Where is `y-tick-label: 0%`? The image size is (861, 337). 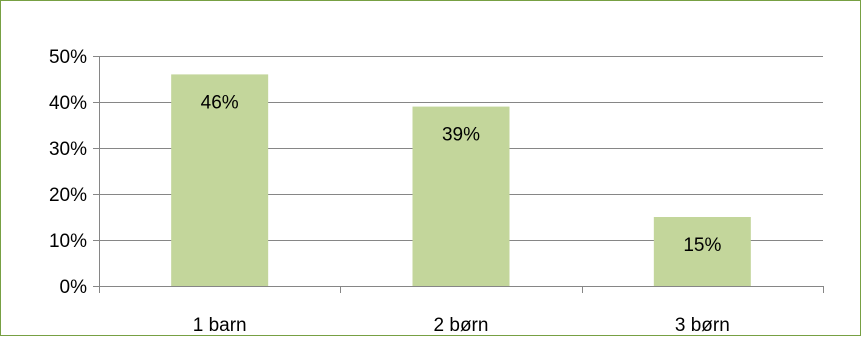
y-tick-label: 0% is located at coordinates (74, 287).